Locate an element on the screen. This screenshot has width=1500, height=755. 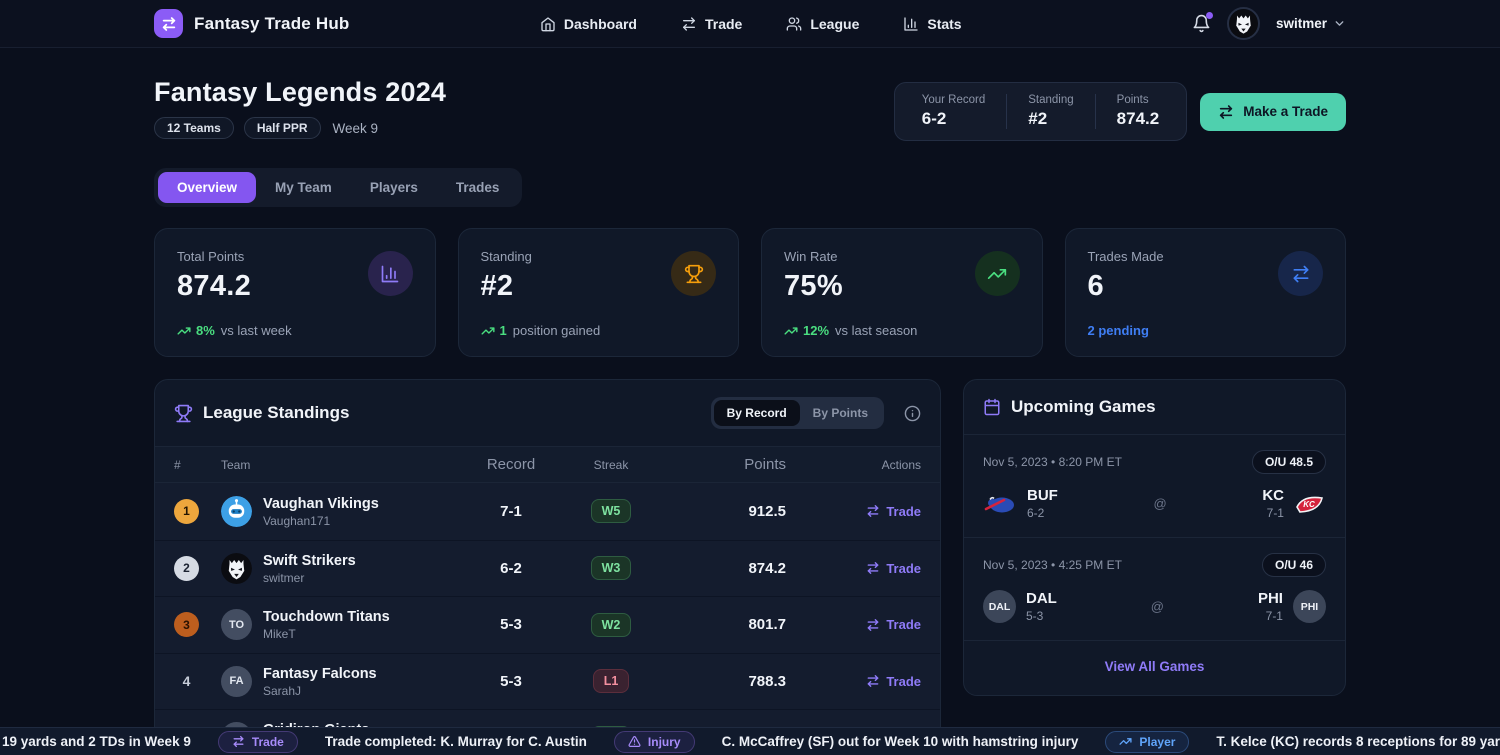
page-title: Fantasy Legends 2024 is located at coordinates (300, 92).